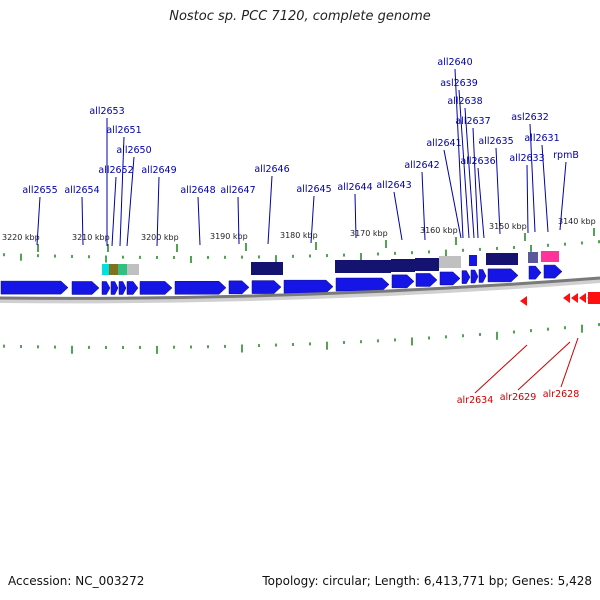  I want to click on gene-label: all2648, so click(197, 190).